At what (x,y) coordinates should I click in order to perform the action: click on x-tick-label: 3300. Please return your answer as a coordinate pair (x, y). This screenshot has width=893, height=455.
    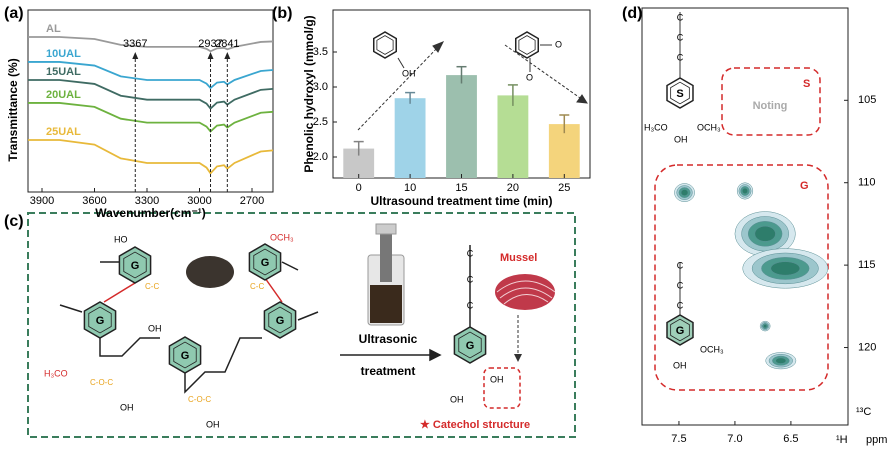
    Looking at the image, I should click on (147, 201).